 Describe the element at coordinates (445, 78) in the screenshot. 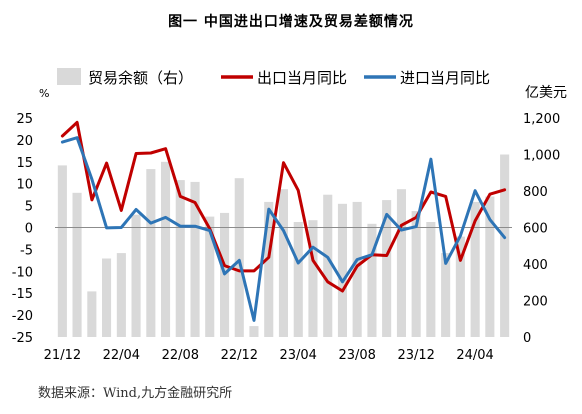

I see `legend-import-yoy-label: 进口当月同比` at that location.